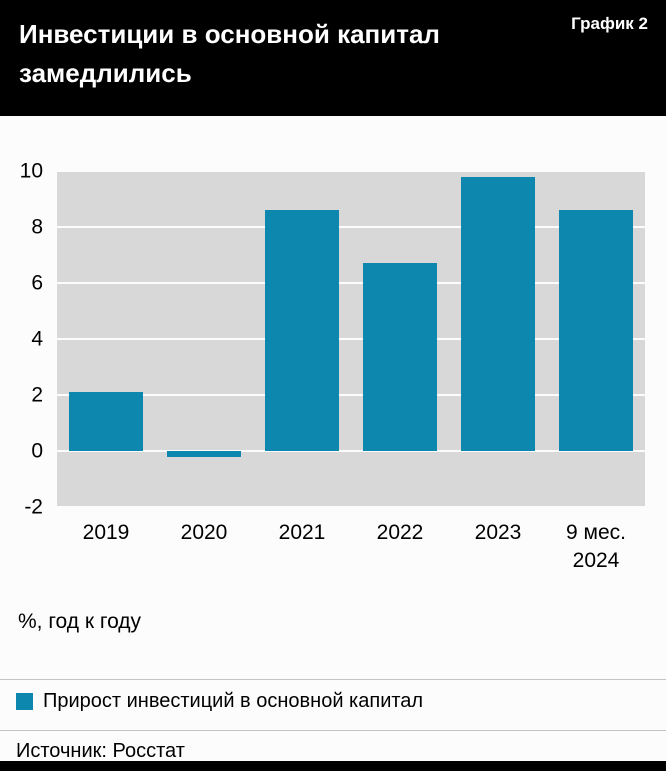 The image size is (666, 771). Describe the element at coordinates (37, 451) in the screenshot. I see `y-tick-label: 0` at that location.